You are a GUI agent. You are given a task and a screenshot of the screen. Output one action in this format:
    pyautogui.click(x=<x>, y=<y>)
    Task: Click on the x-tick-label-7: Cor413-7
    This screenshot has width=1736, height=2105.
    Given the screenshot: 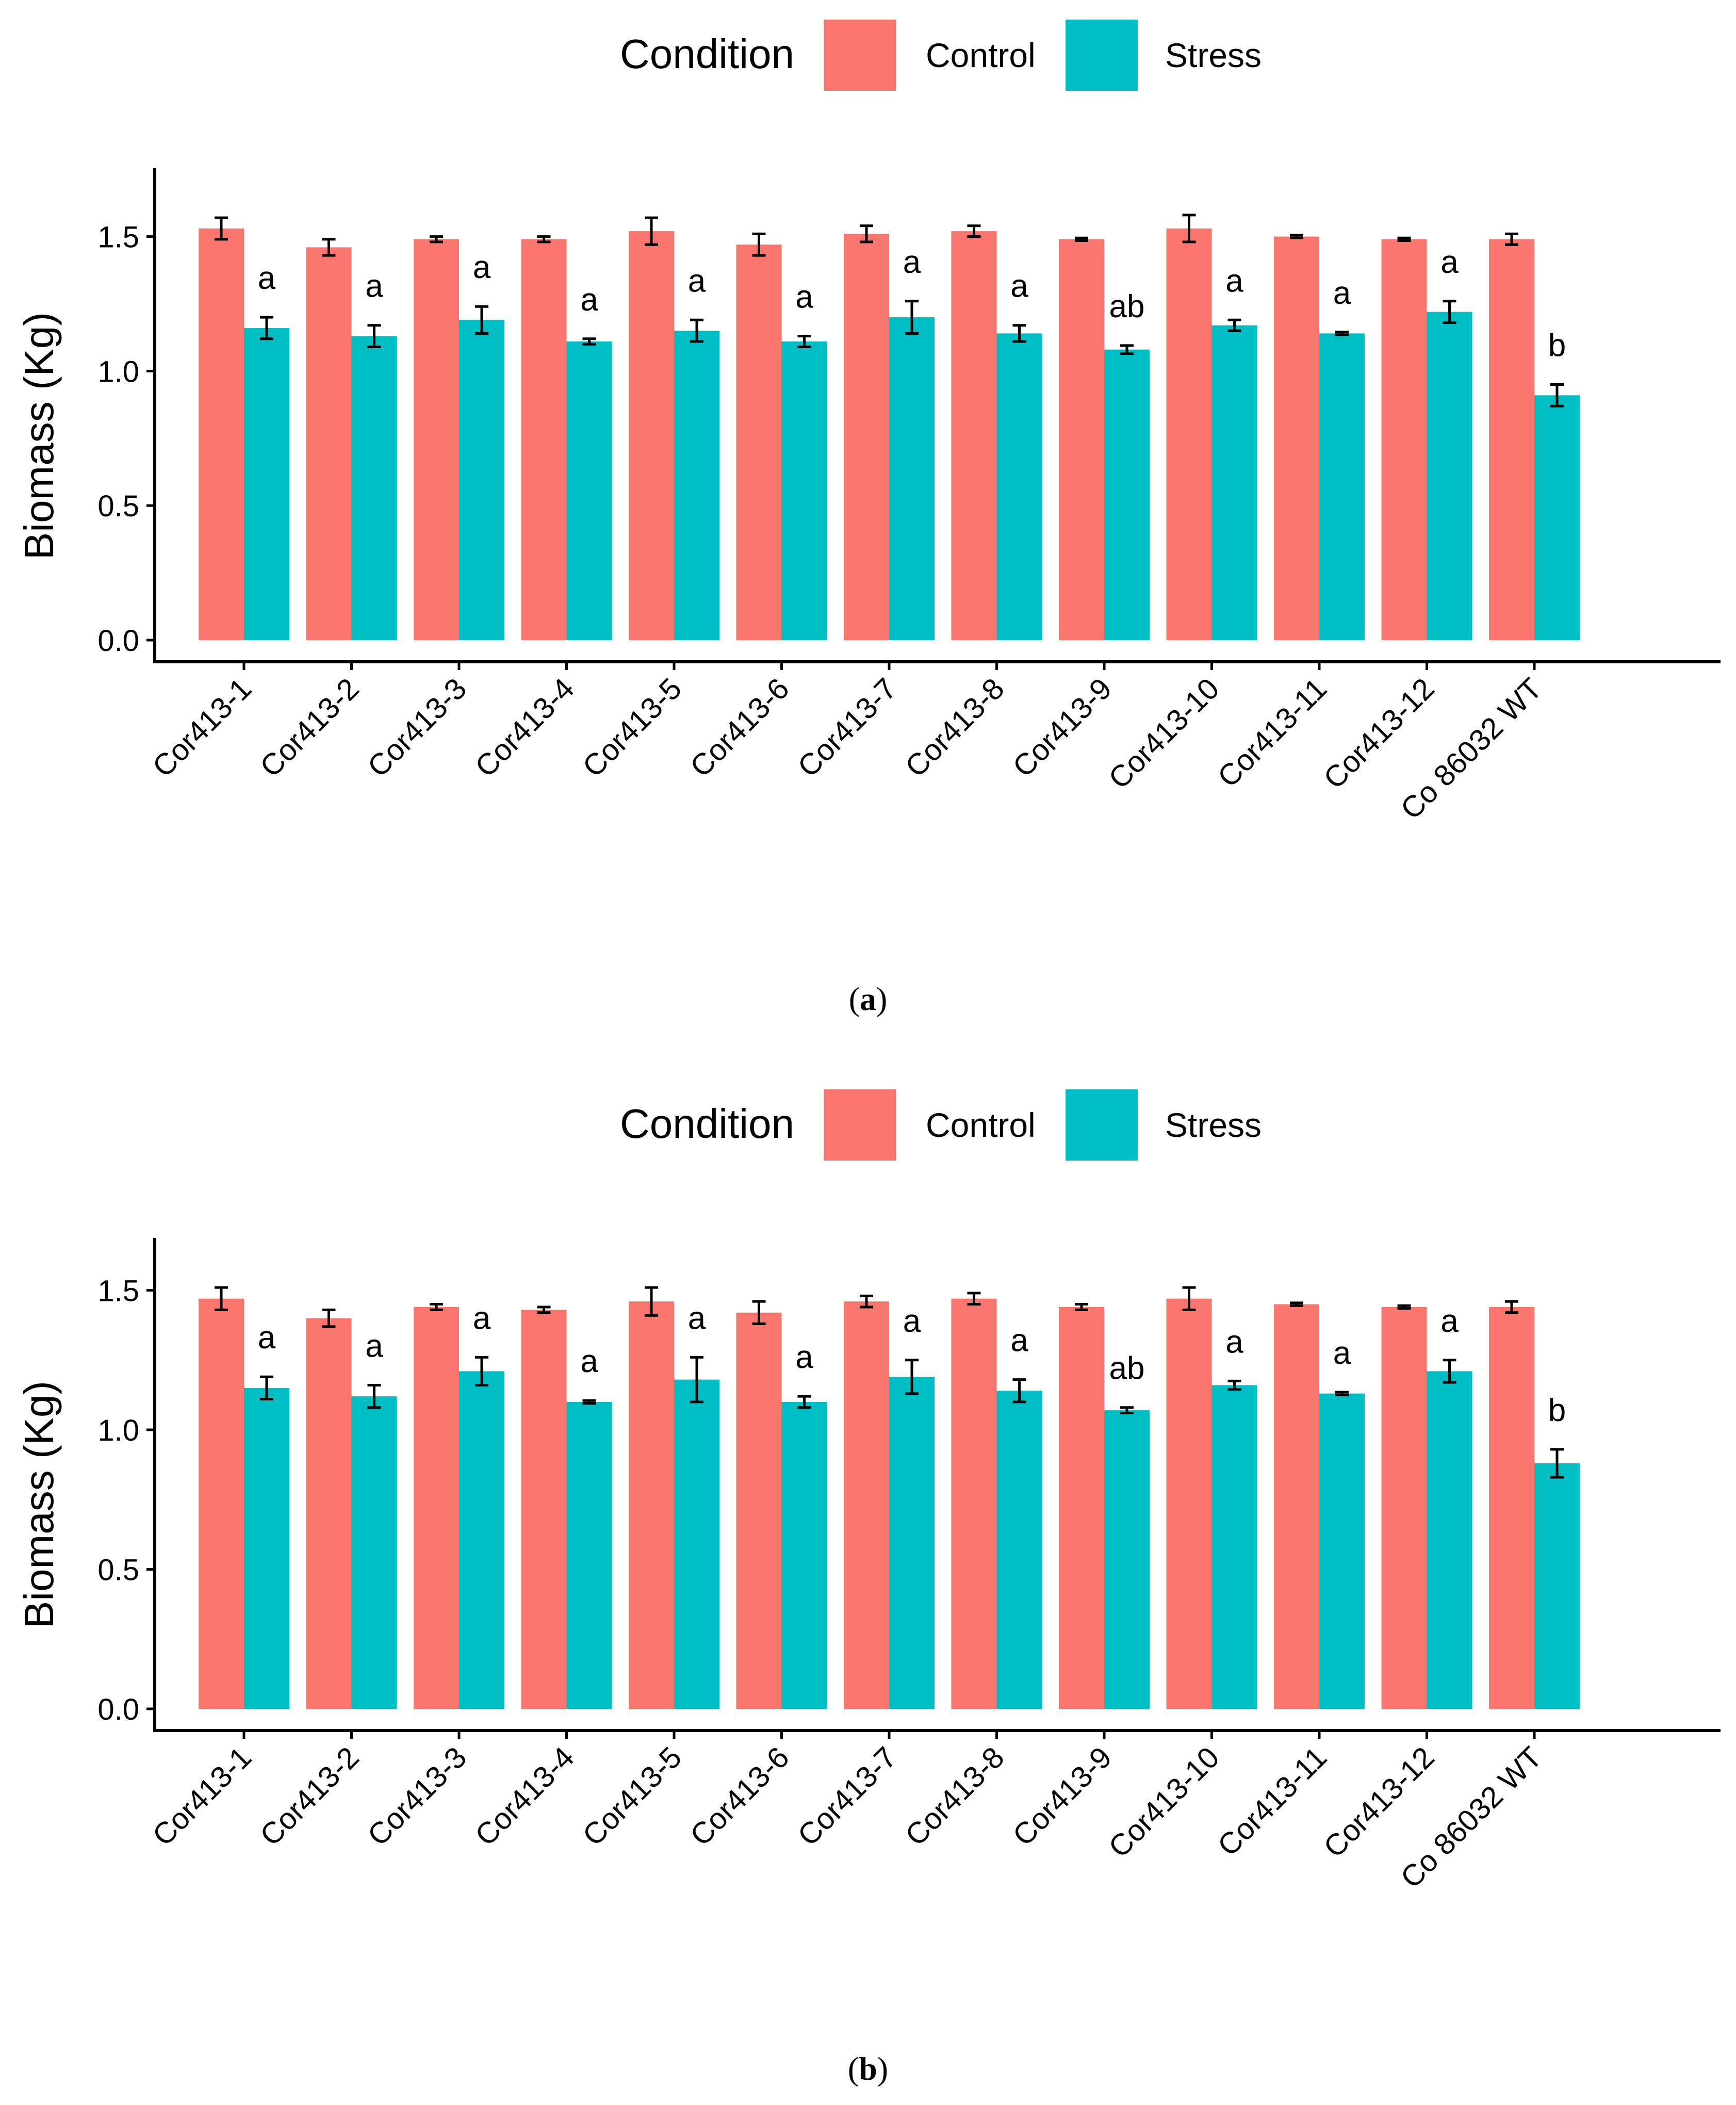 What is the action you would take?
    pyautogui.click(x=847, y=728)
    